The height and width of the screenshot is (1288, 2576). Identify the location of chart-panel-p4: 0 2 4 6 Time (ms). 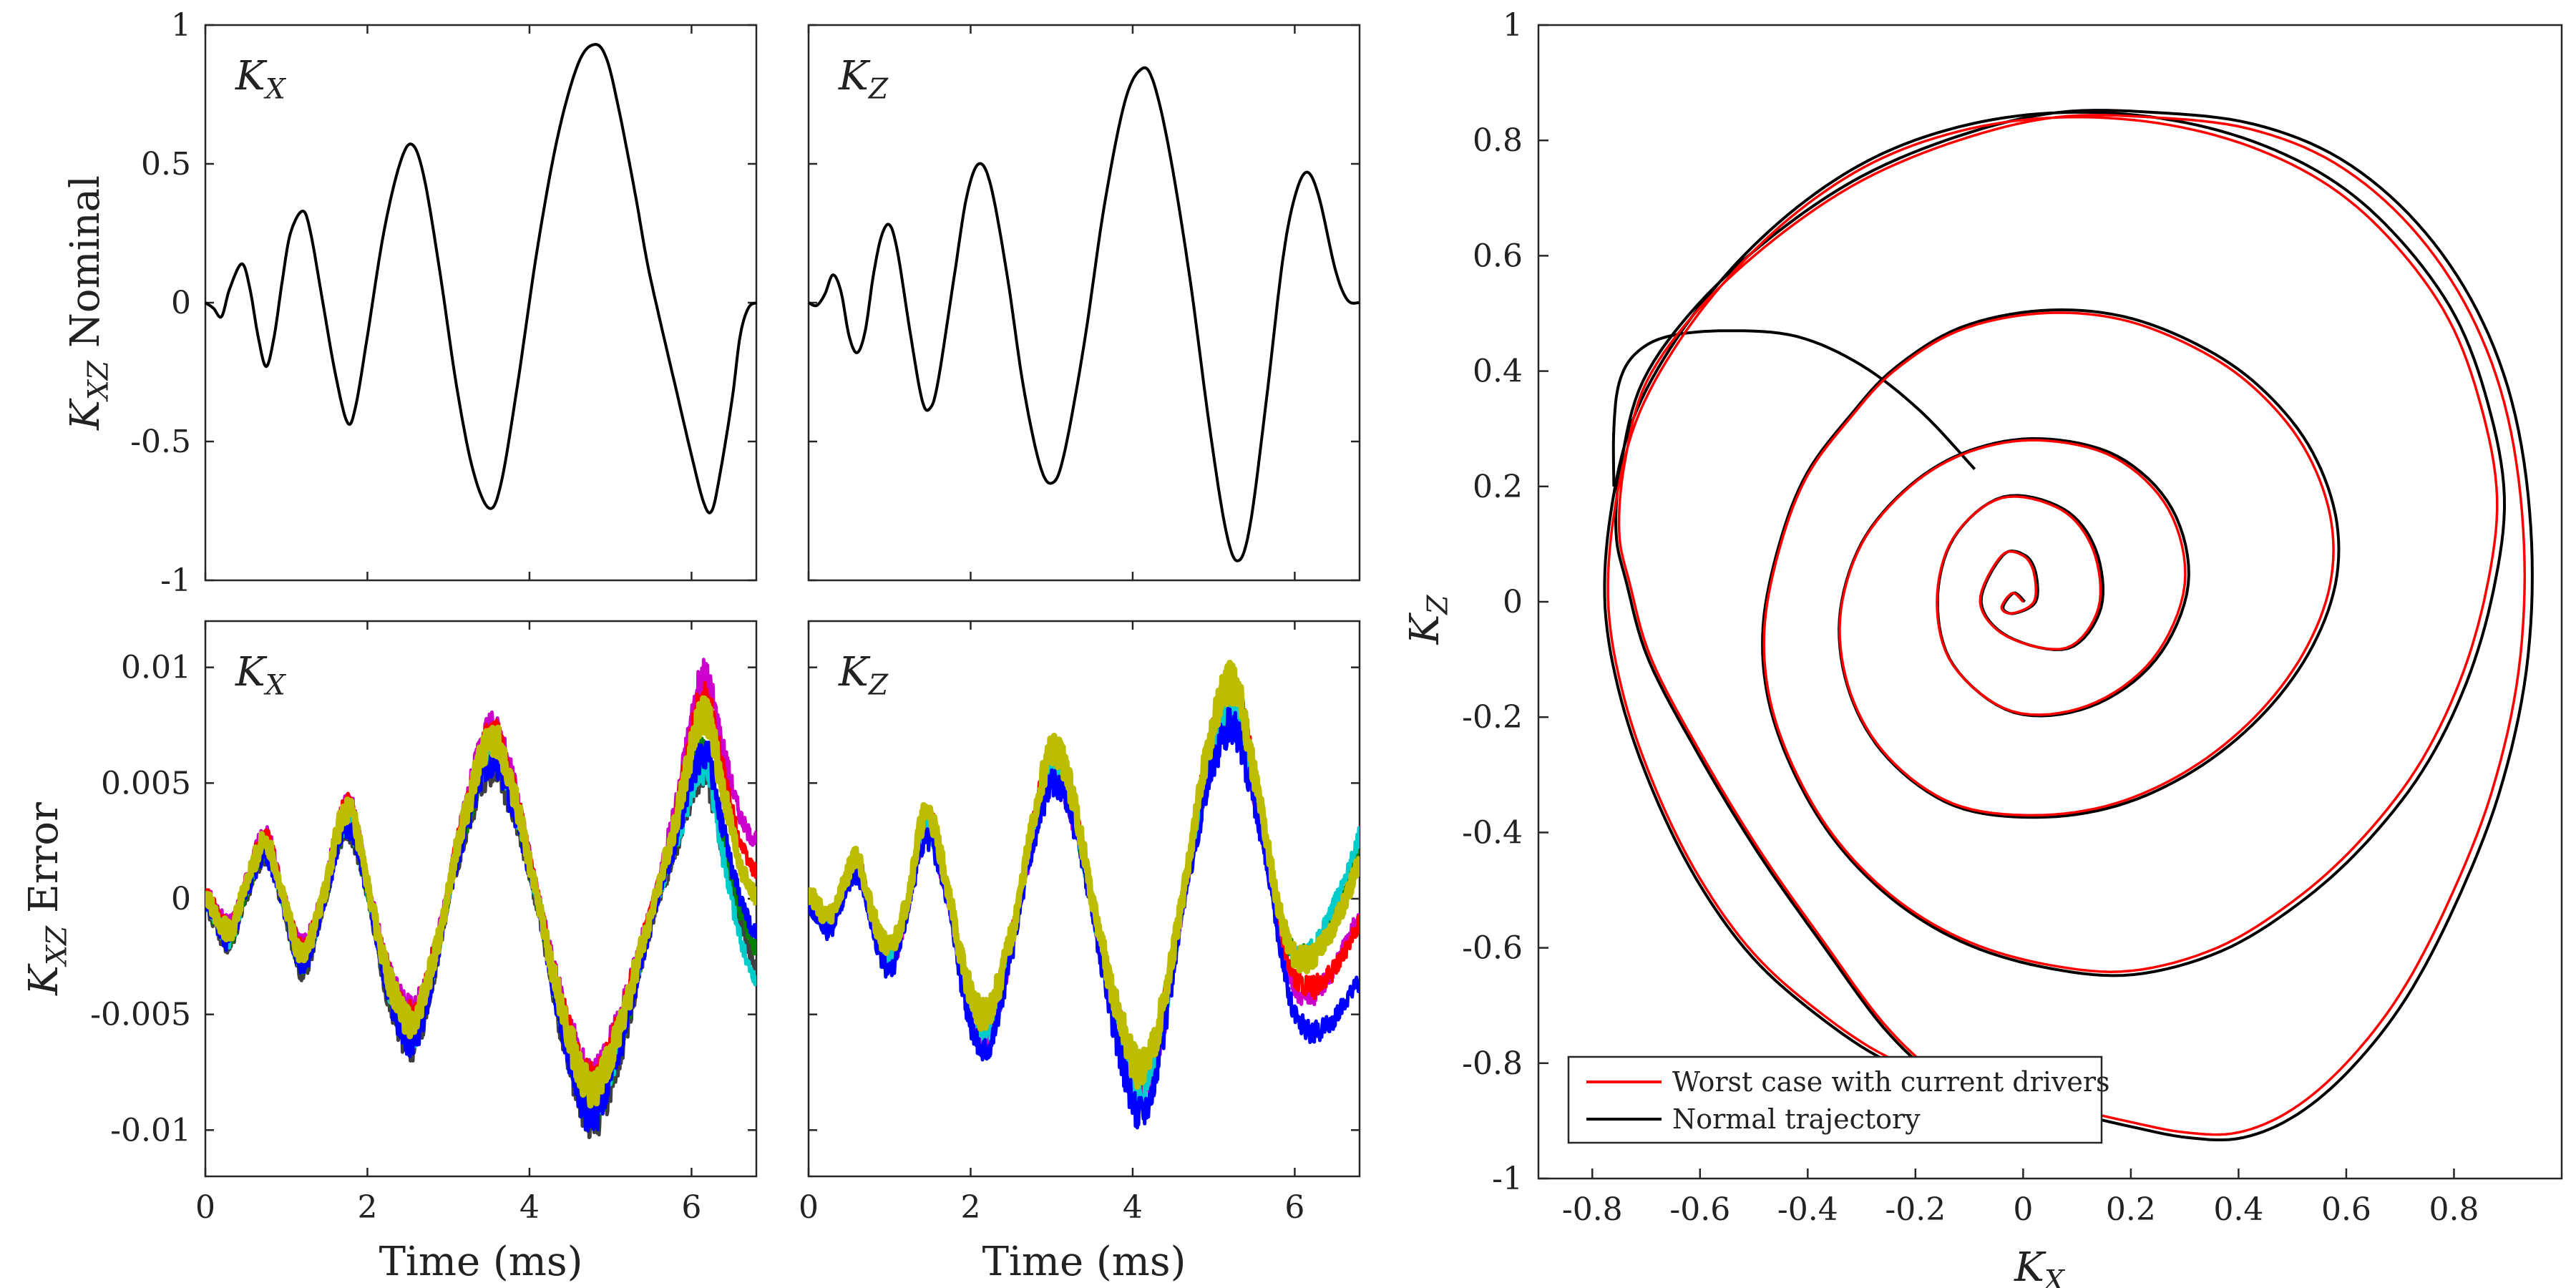
(1080, 952).